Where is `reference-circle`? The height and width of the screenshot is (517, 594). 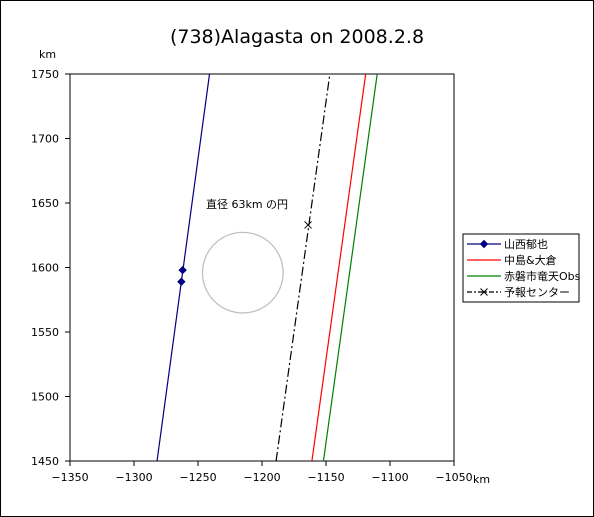 reference-circle is located at coordinates (242, 272).